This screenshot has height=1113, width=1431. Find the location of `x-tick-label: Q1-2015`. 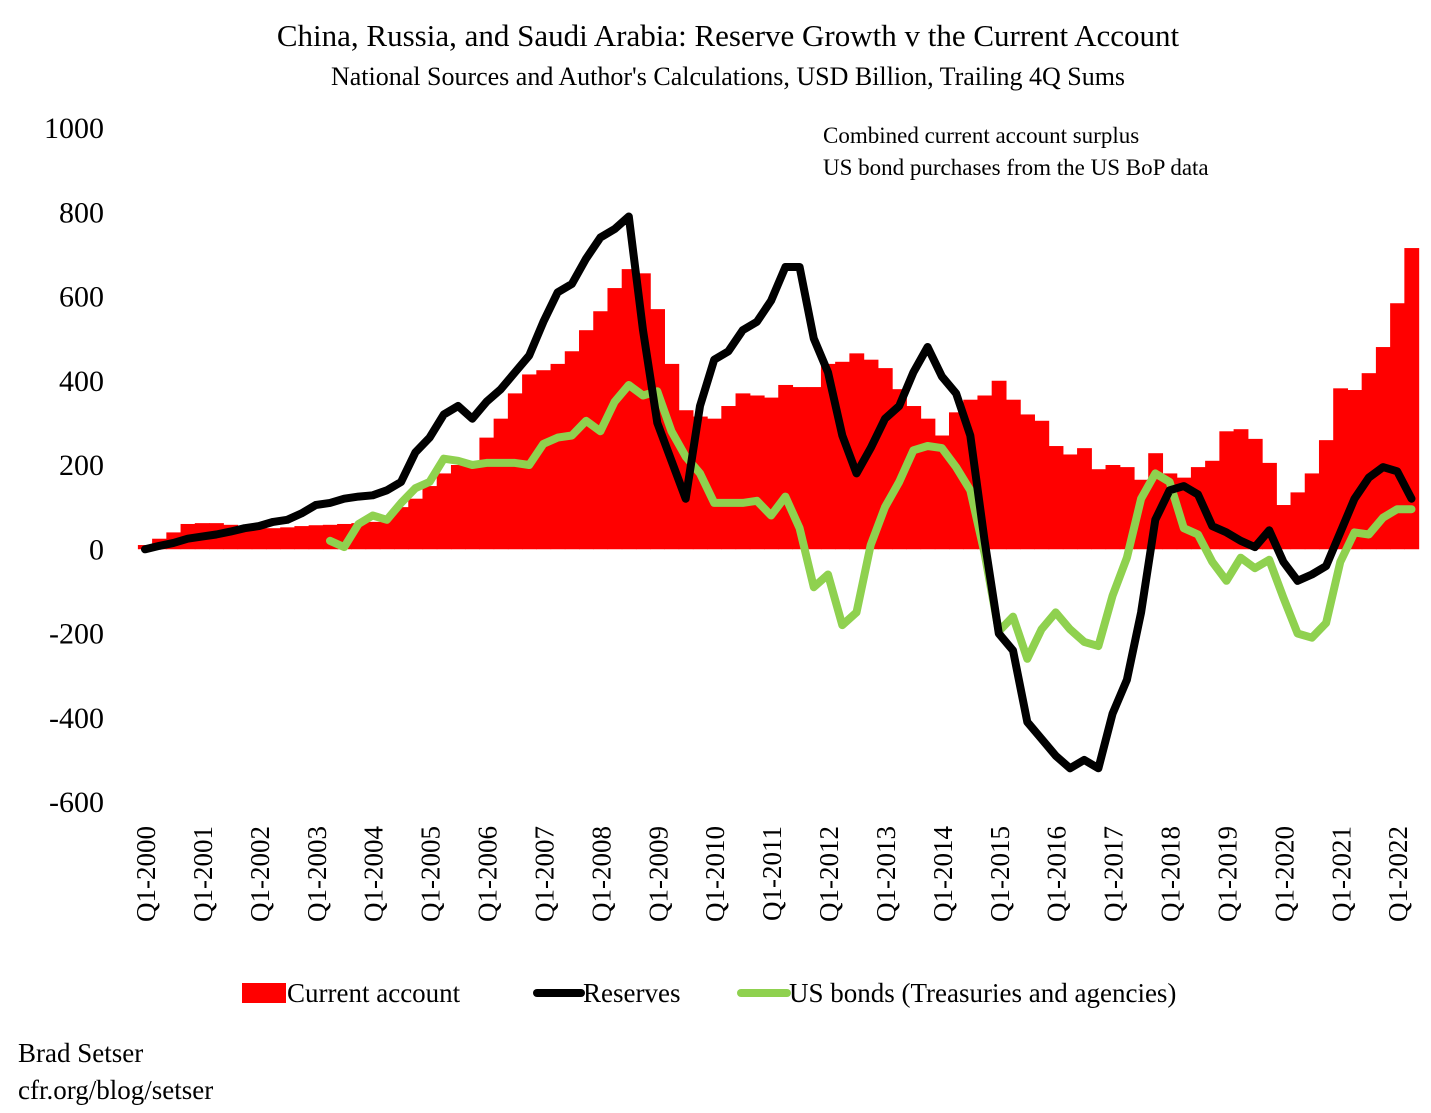

x-tick-label: Q1-2015 is located at coordinates (1000, 874).